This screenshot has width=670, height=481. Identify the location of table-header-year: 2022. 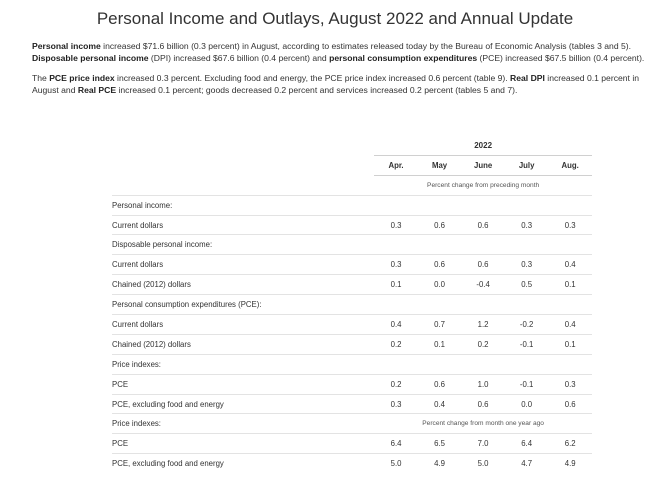
(352, 145).